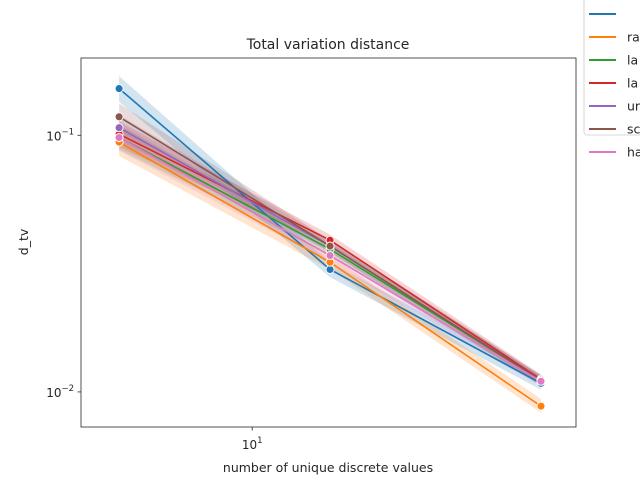  I want to click on series-0-point, so click(119, 89).